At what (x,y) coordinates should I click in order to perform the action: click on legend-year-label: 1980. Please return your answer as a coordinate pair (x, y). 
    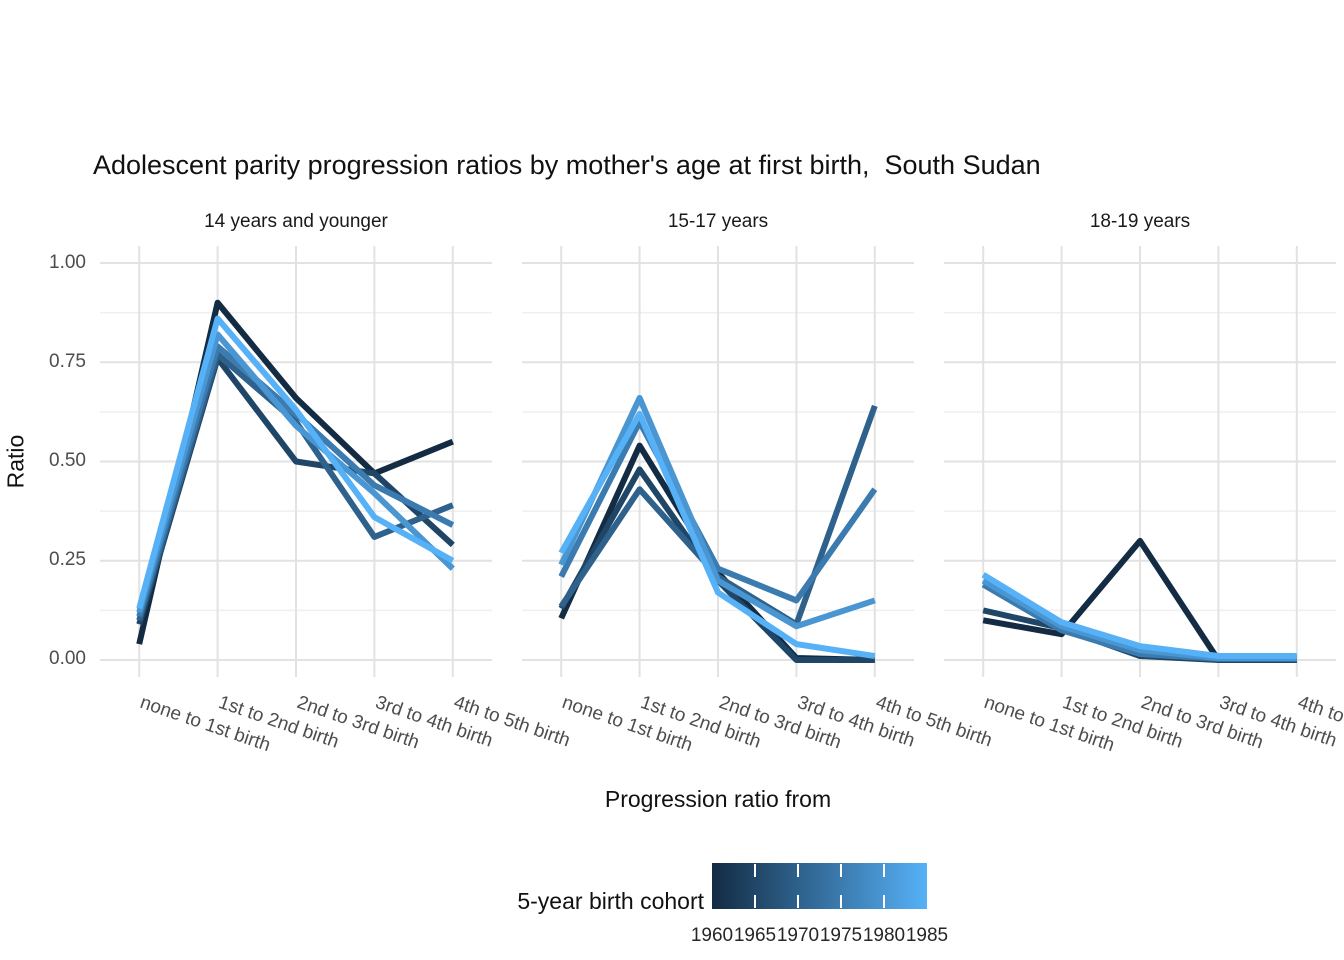
    Looking at the image, I should click on (884, 935).